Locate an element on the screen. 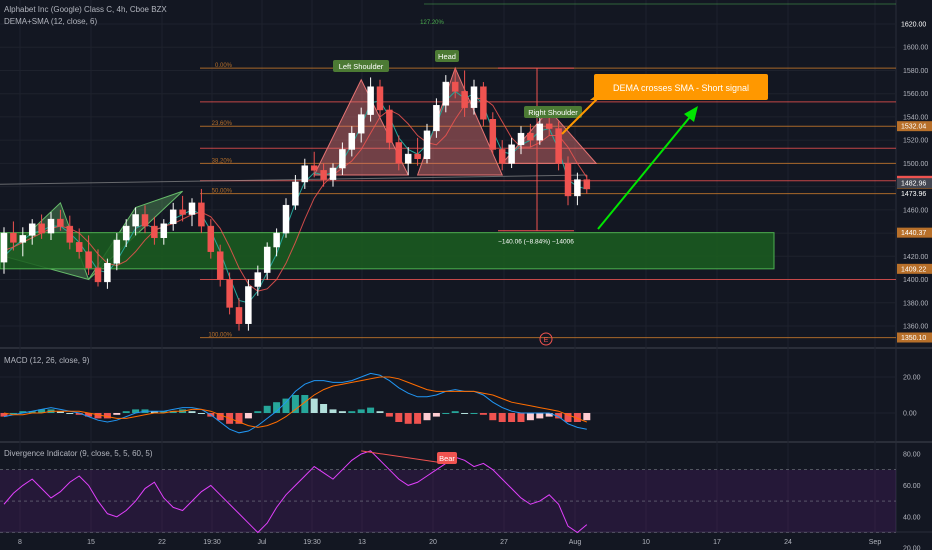 The image size is (932, 550). macd-tick-label: 0.00 is located at coordinates (910, 414).